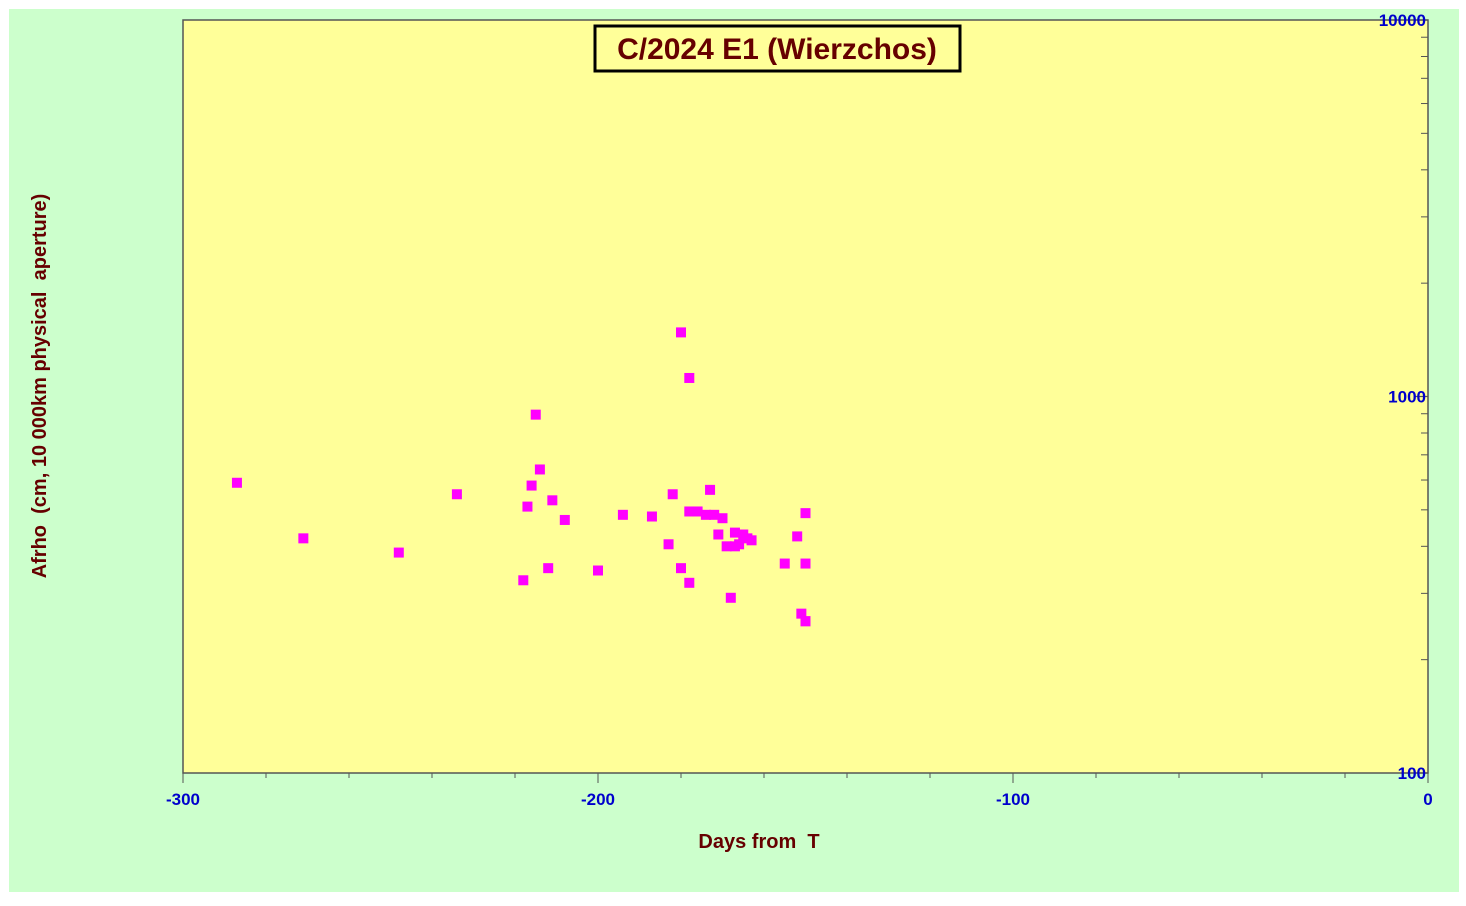  I want to click on x-tick-label: -300, so click(183, 799).